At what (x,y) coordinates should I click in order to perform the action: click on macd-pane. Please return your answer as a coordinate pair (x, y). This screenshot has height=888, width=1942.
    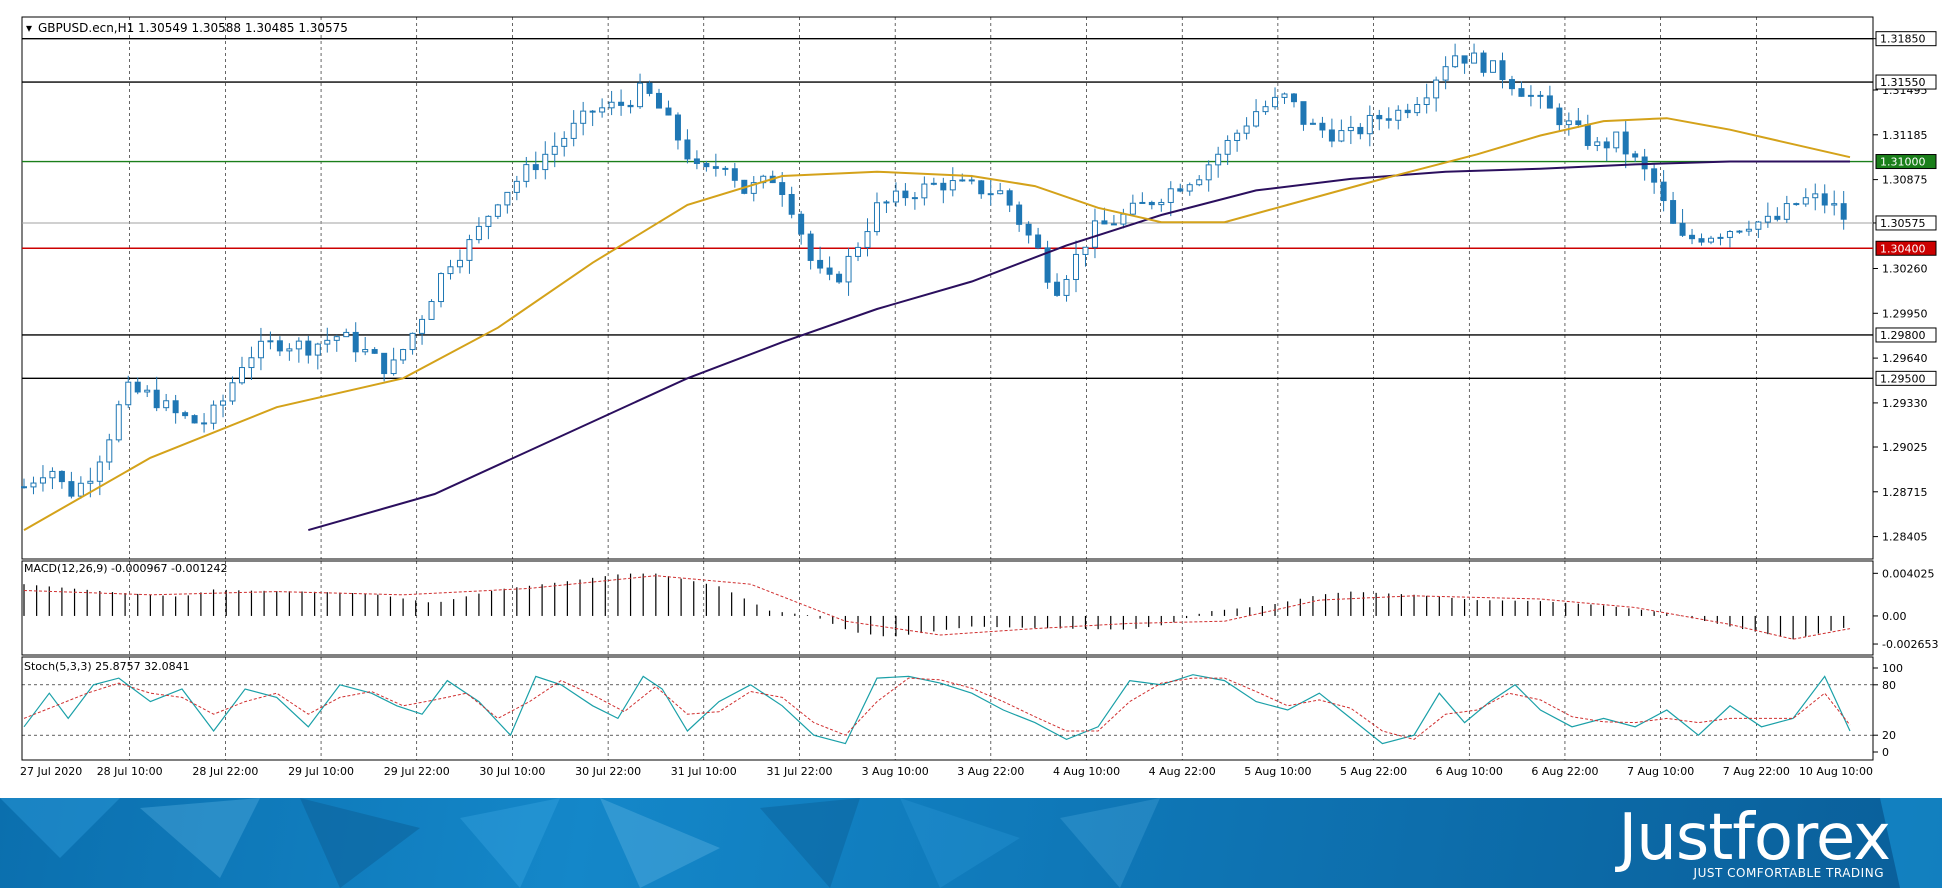
    Looking at the image, I should click on (947, 608).